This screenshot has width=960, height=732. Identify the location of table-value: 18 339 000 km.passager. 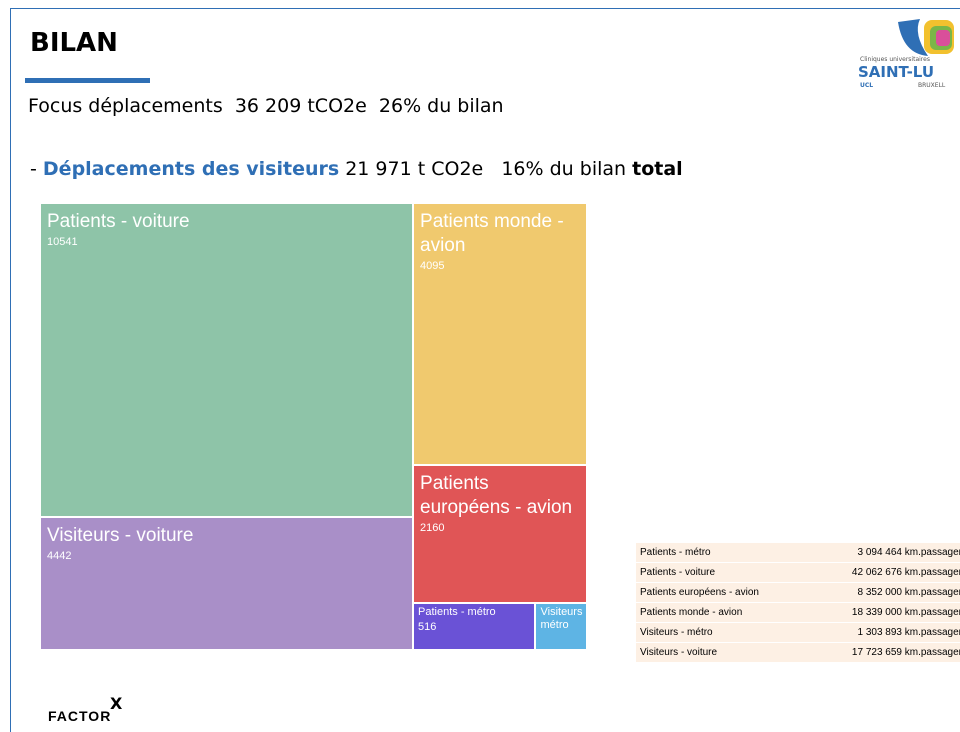
(883, 612).